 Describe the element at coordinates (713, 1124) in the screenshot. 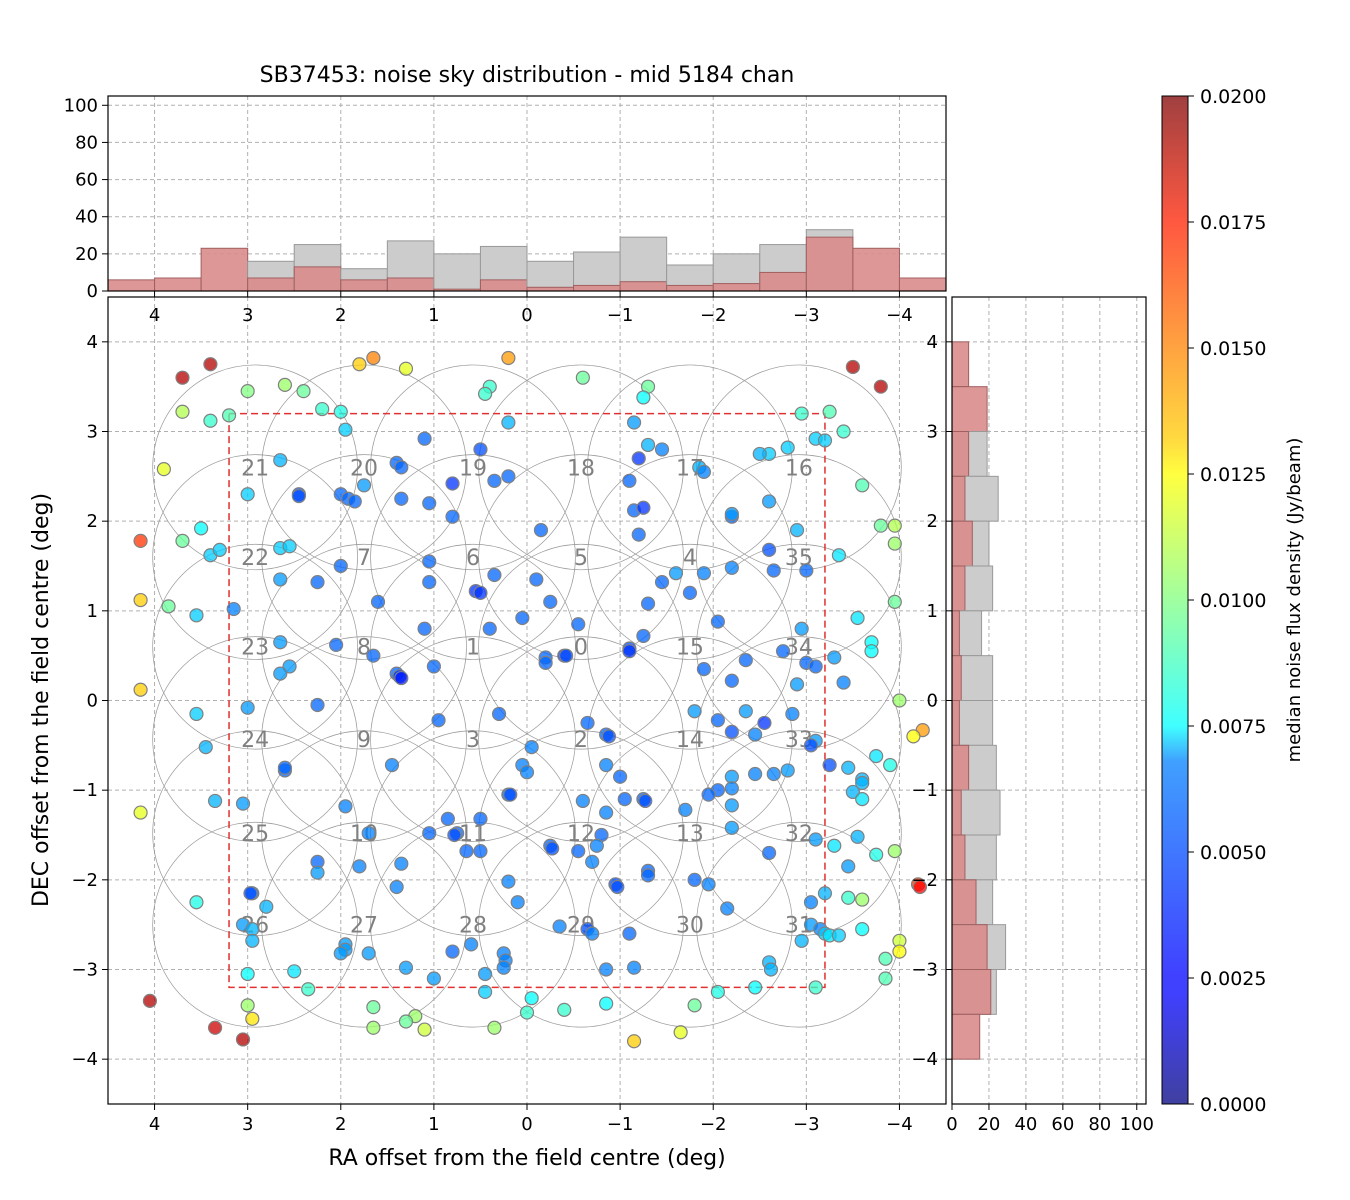

I see `x-tick-label: −2` at that location.